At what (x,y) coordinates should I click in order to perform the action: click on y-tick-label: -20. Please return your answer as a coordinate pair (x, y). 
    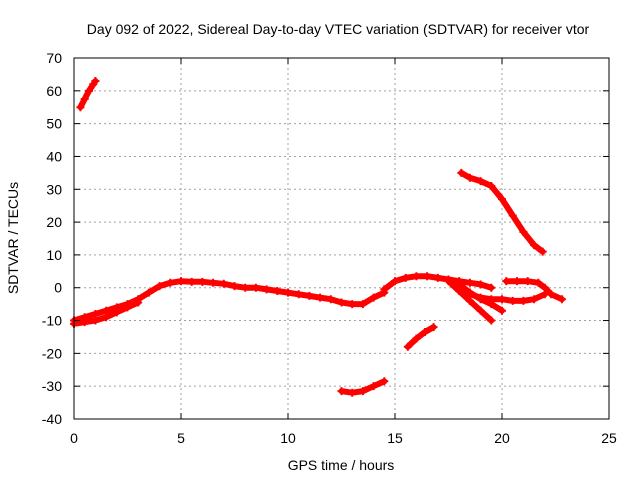
    Looking at the image, I should click on (52, 353).